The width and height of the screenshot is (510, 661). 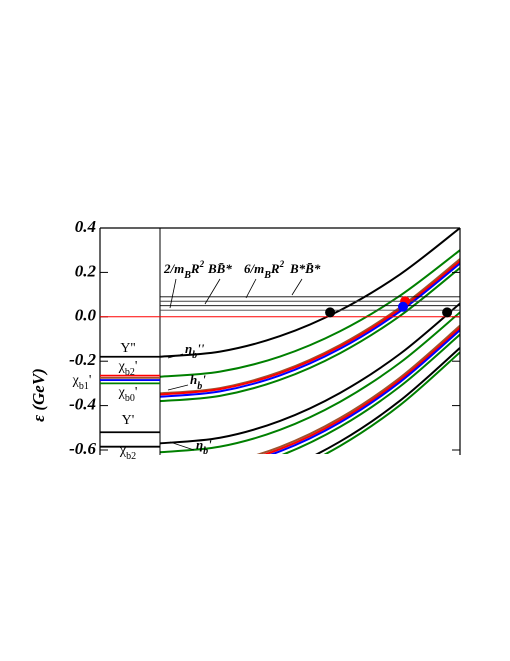 What do you see at coordinates (82, 359) in the screenshot?
I see `y-tick-label: -0.2` at bounding box center [82, 359].